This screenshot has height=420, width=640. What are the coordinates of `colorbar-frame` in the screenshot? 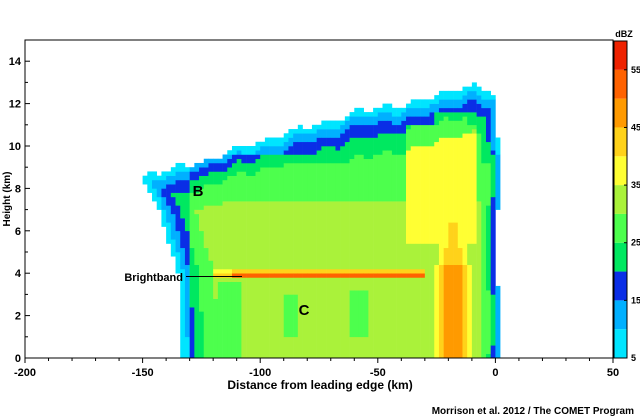 It's located at (620, 199).